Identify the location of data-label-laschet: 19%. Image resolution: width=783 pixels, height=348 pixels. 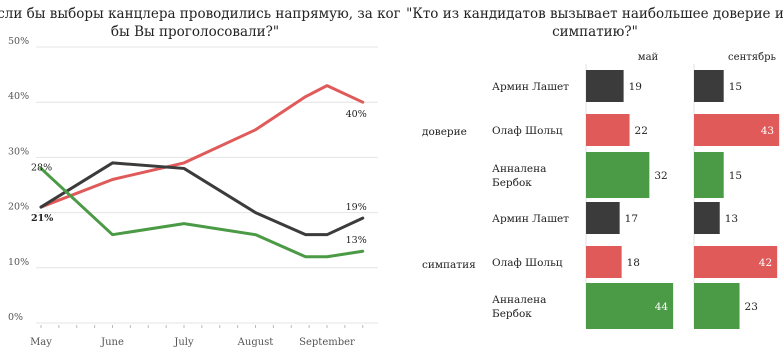
(356, 207).